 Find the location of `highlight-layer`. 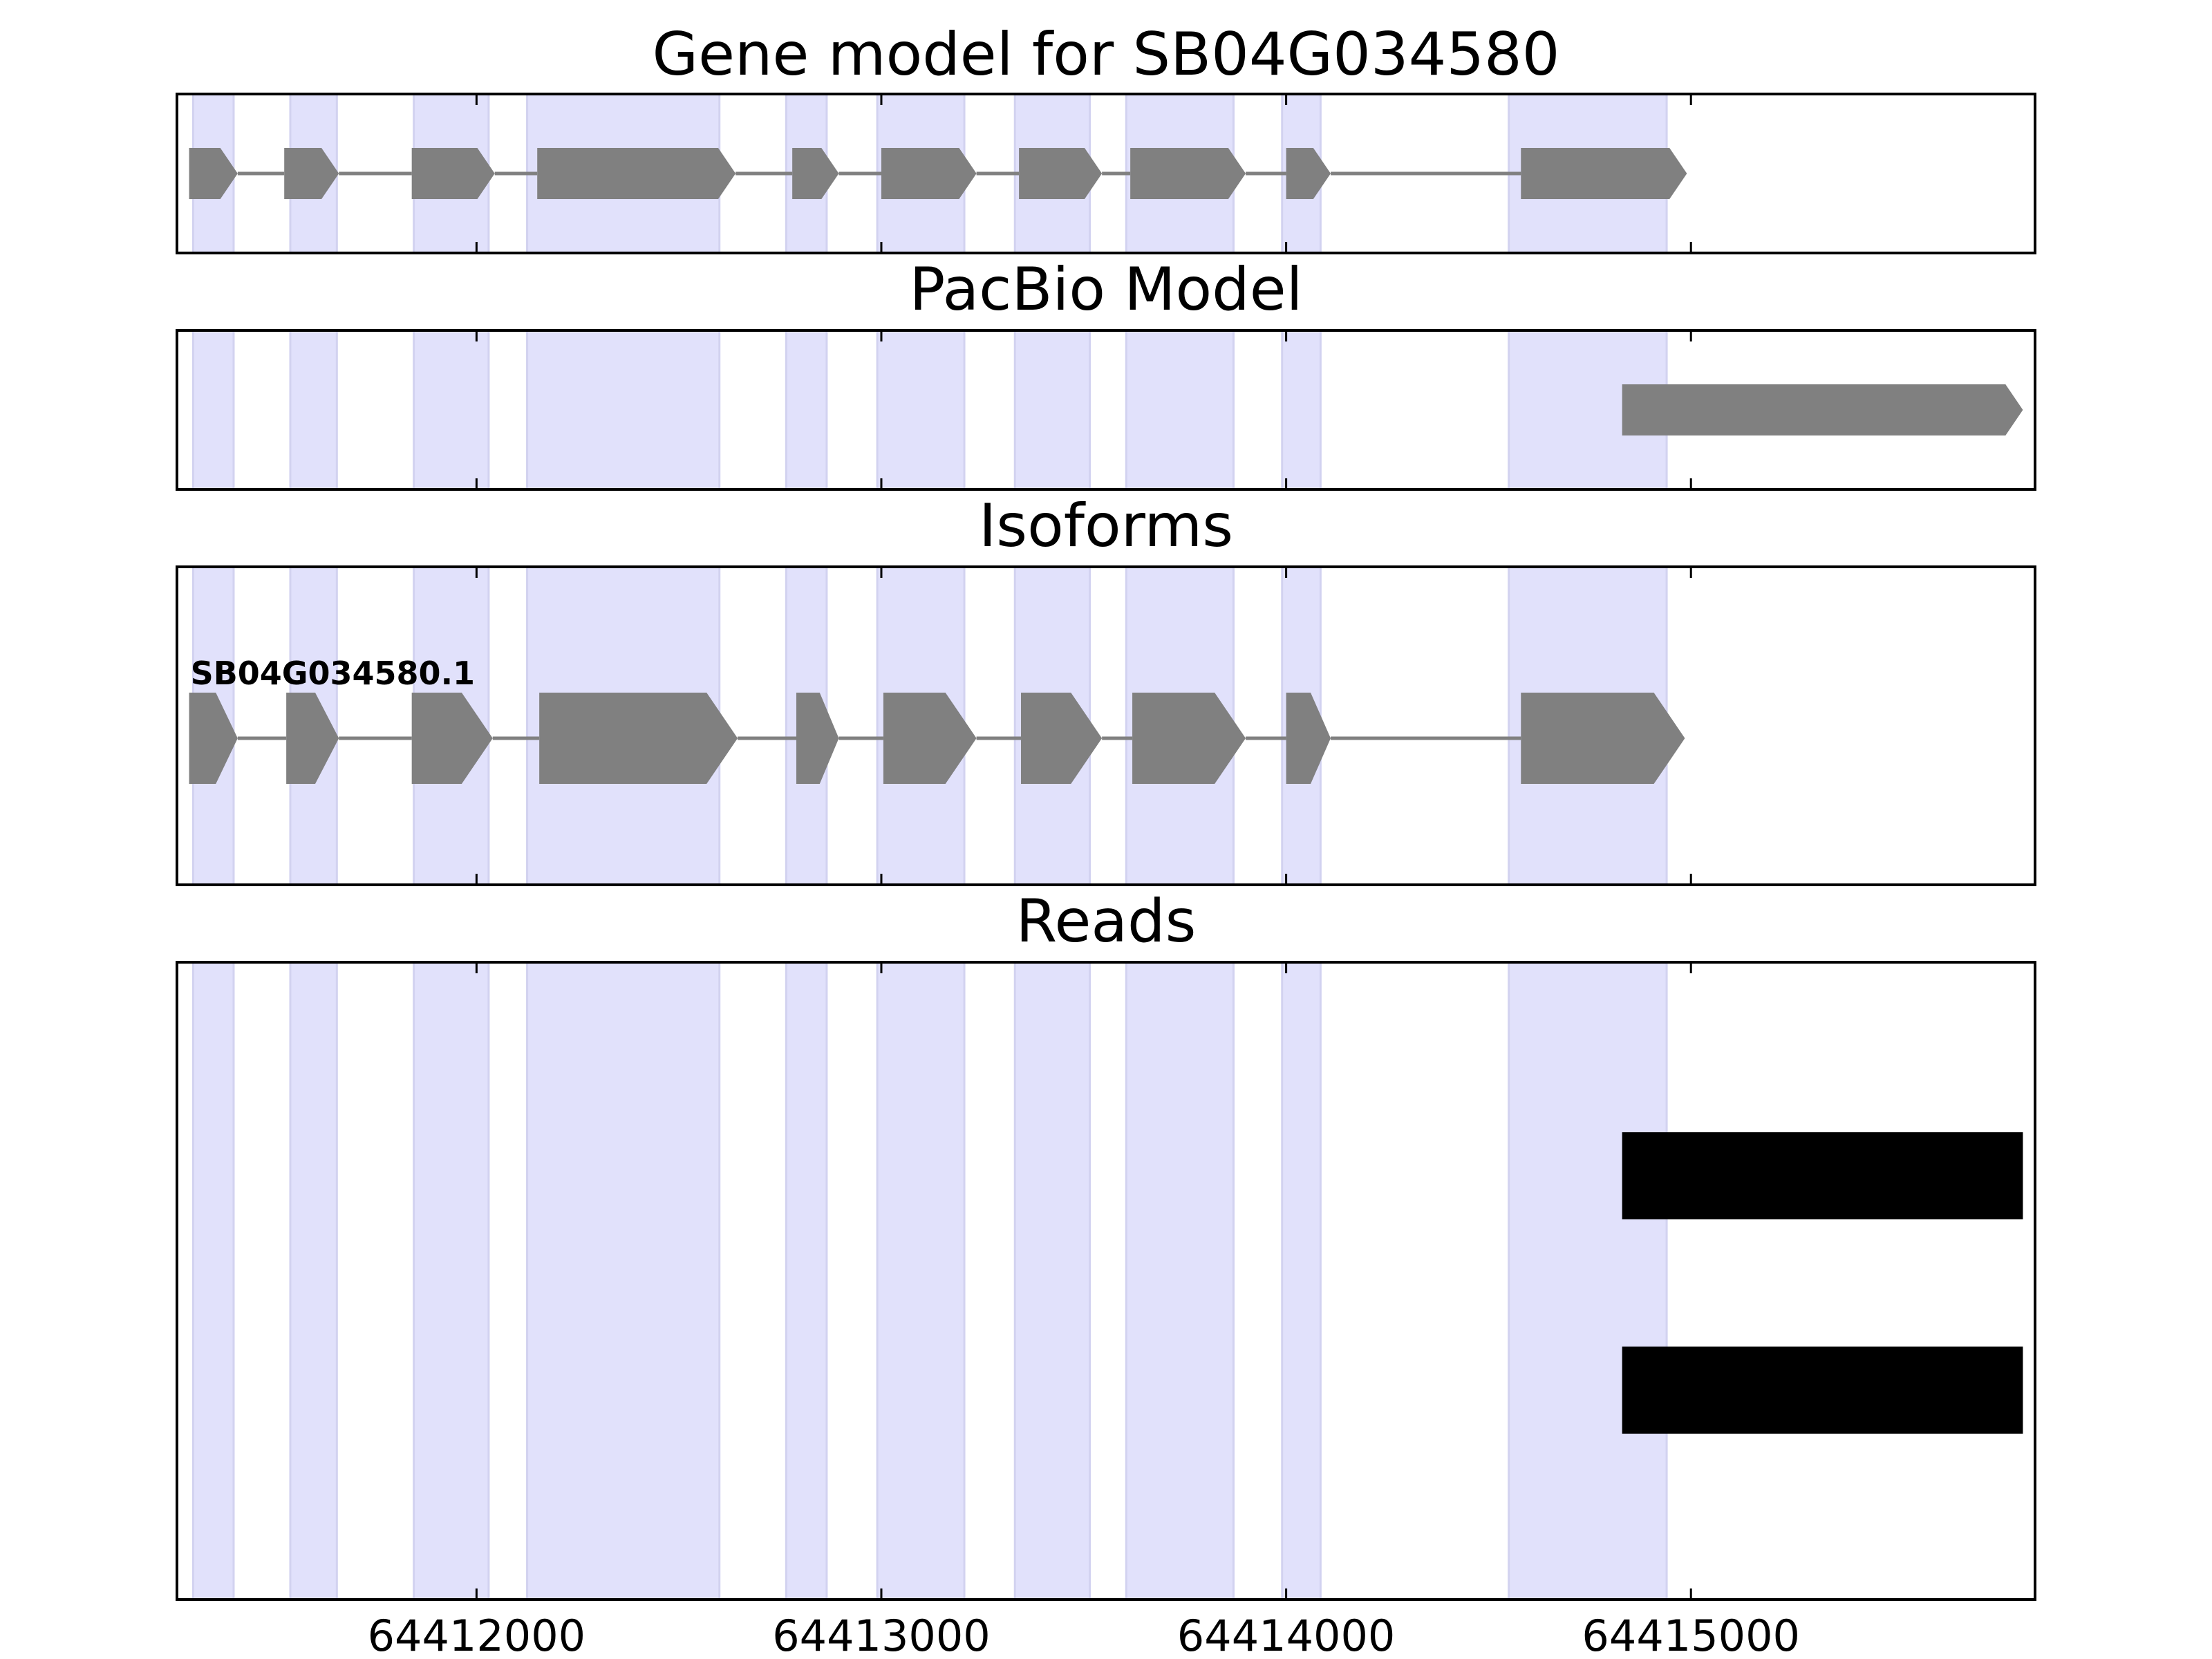

highlight-layer is located at coordinates (929, 410).